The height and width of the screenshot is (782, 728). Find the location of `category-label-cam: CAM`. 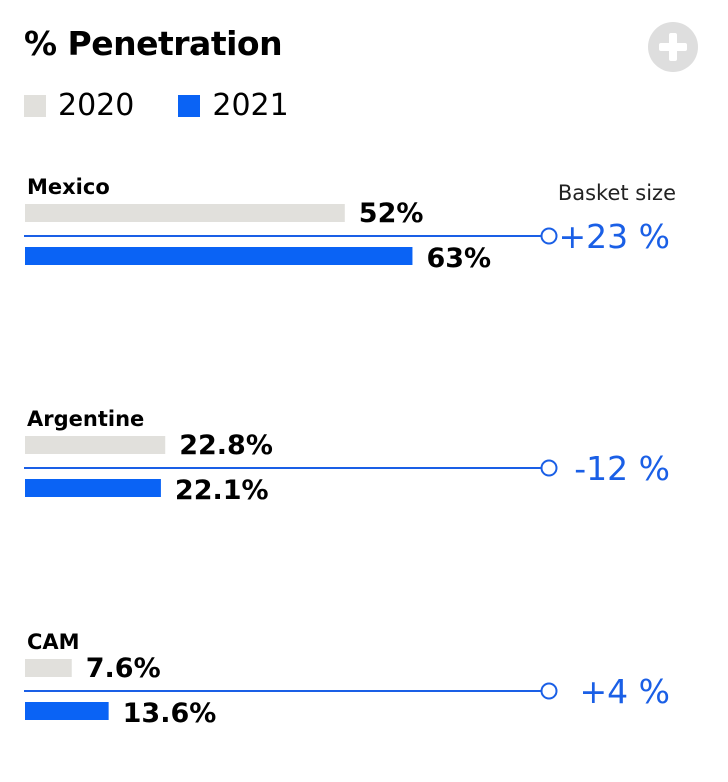

category-label-cam: CAM is located at coordinates (53, 642).